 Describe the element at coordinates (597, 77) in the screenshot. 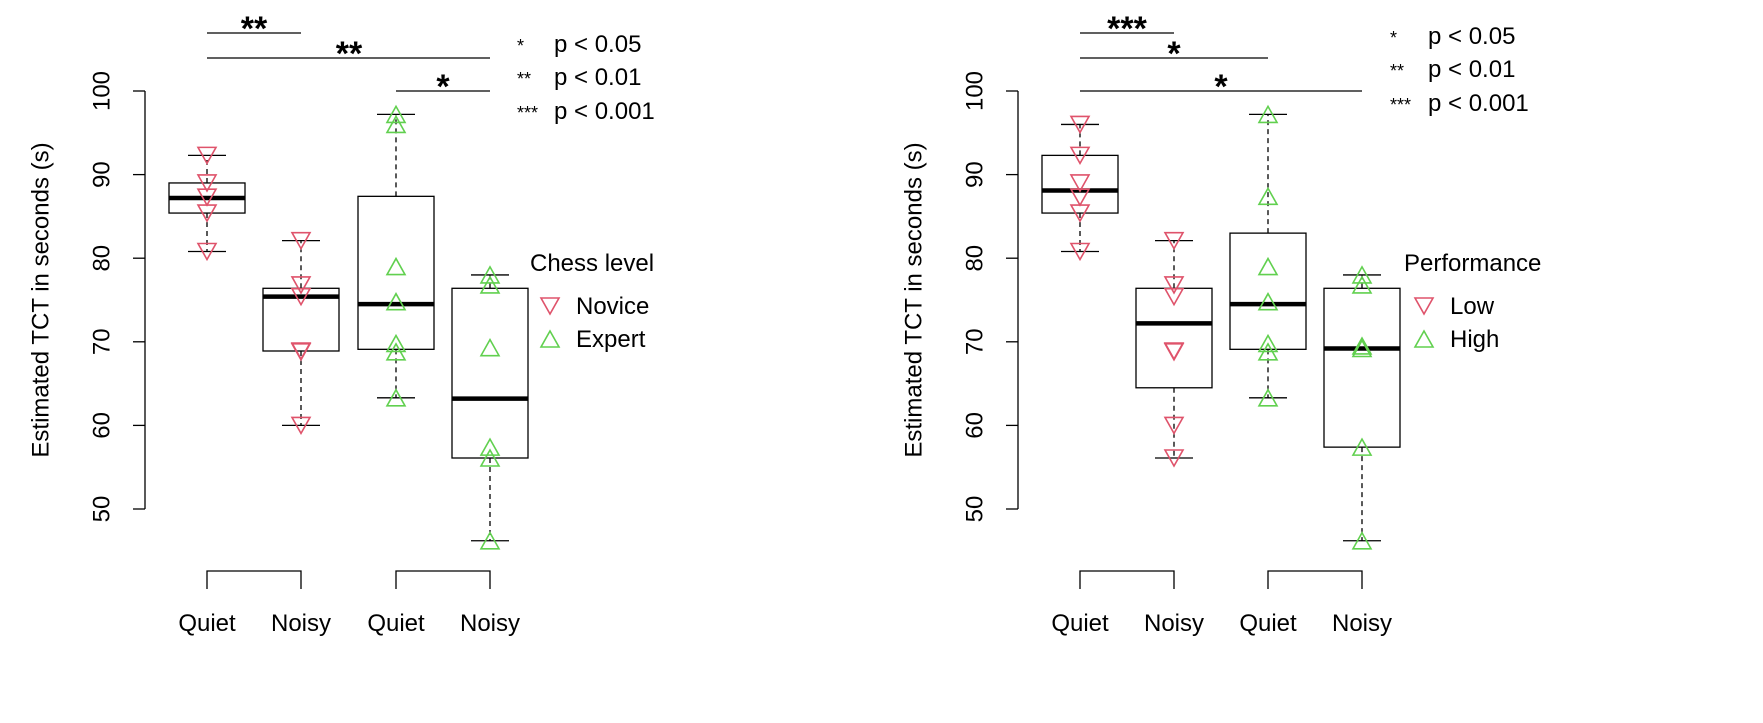

I see `pvalue-key-text: p < 0.01` at that location.